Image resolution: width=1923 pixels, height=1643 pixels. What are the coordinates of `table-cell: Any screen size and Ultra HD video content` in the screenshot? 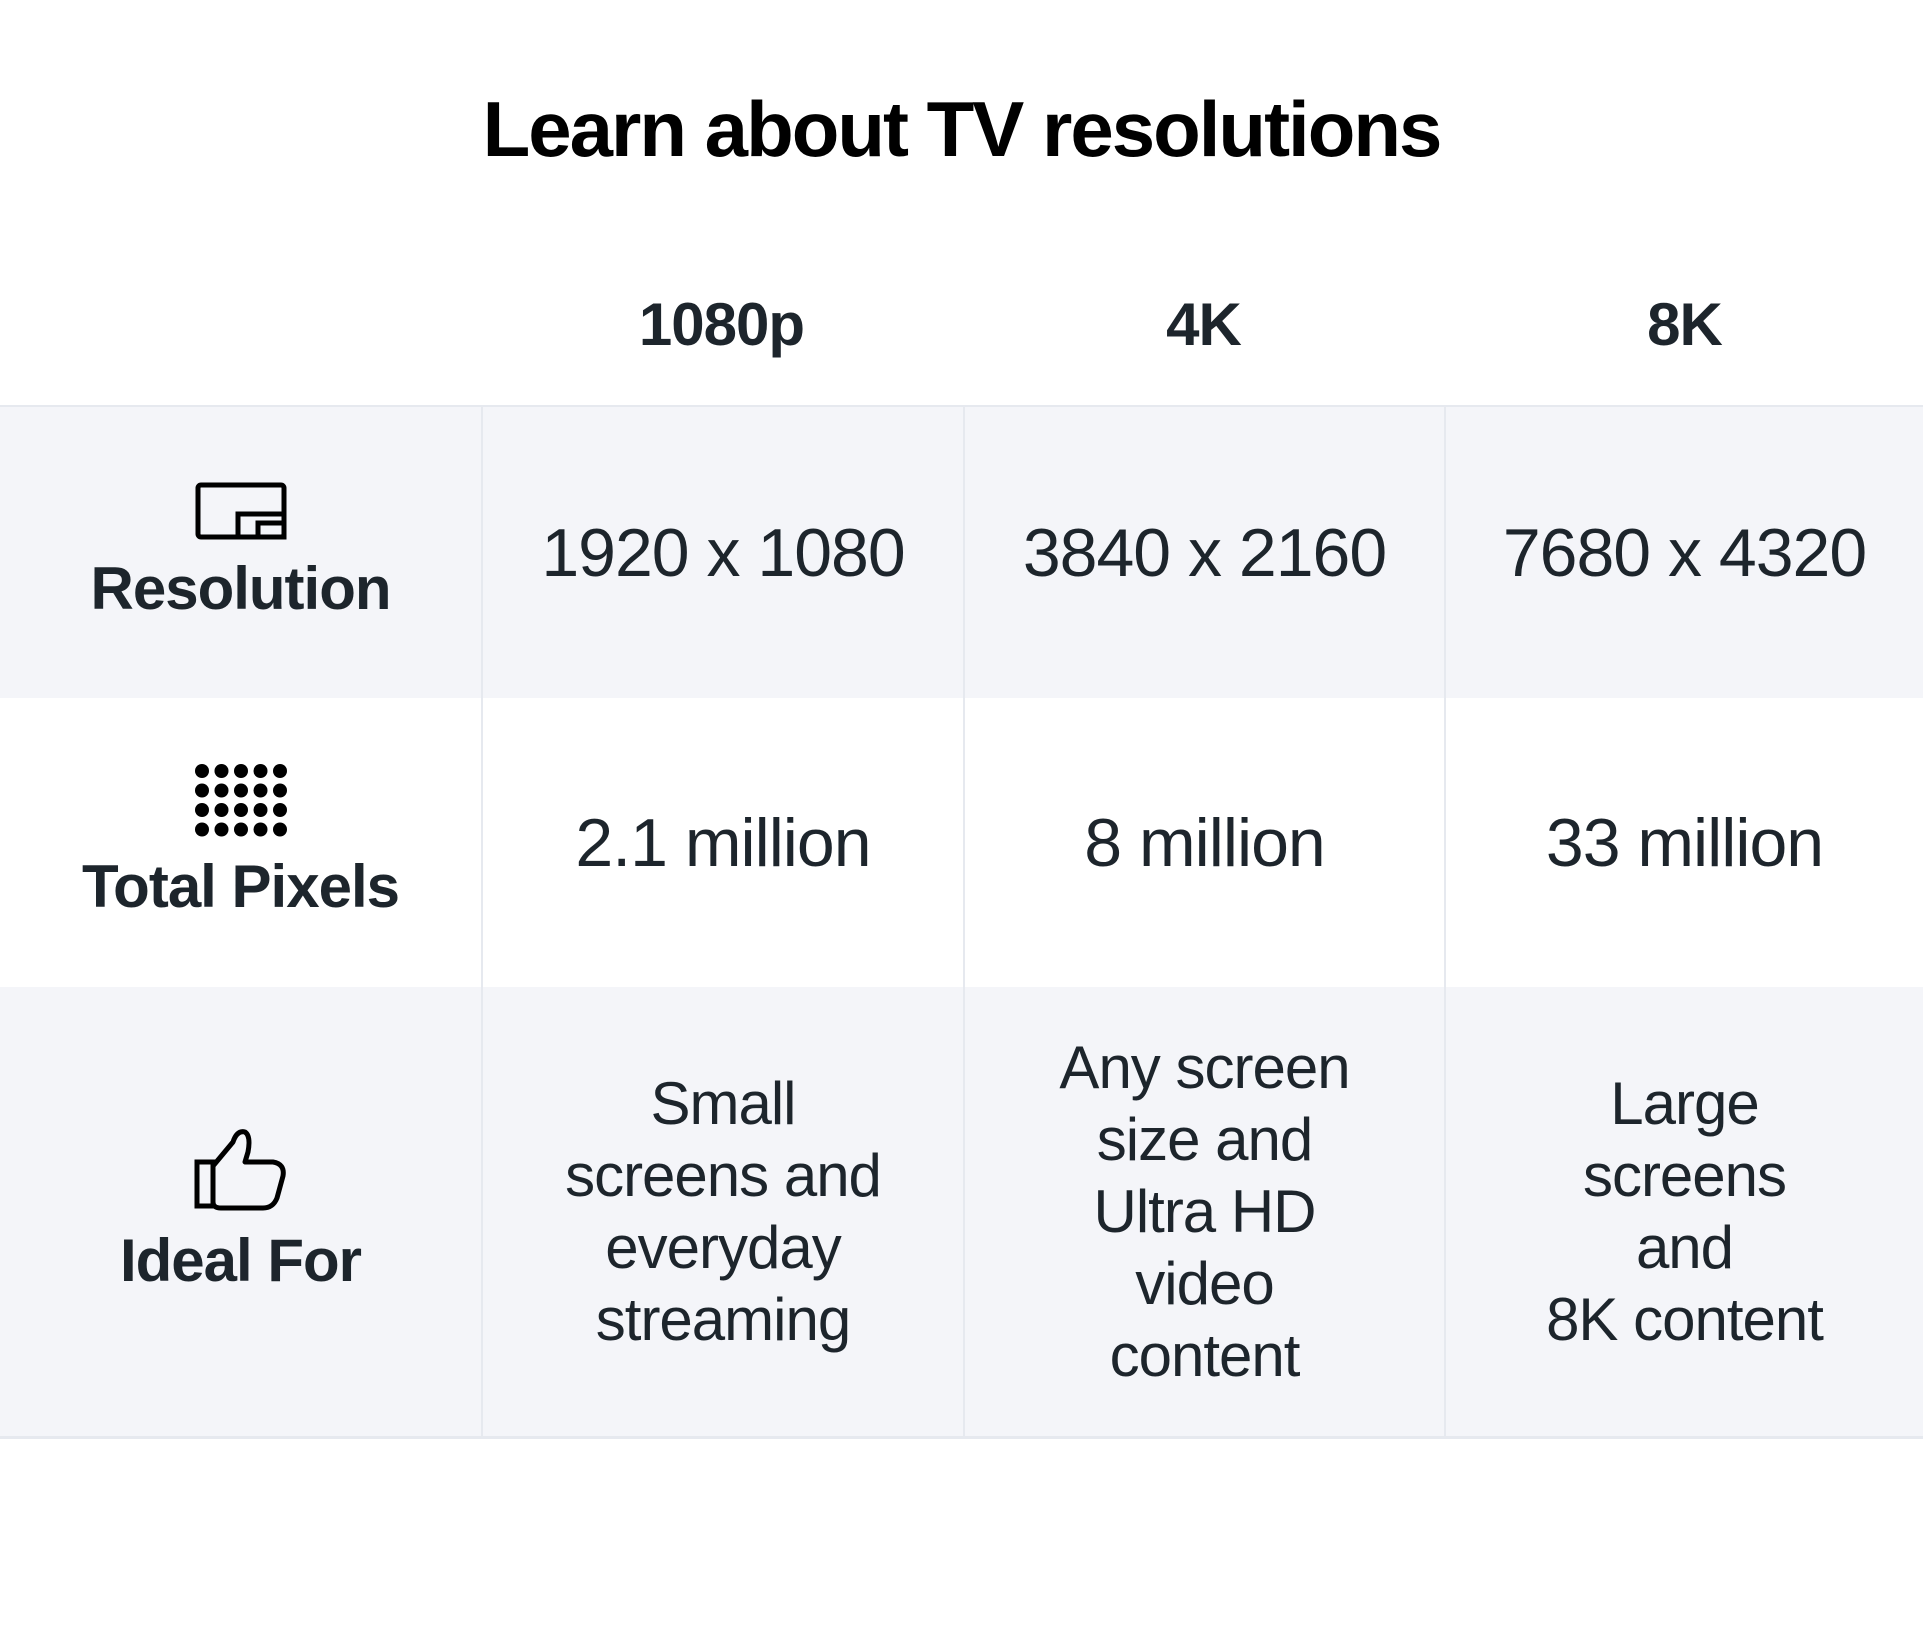 It's located at (1203, 1211).